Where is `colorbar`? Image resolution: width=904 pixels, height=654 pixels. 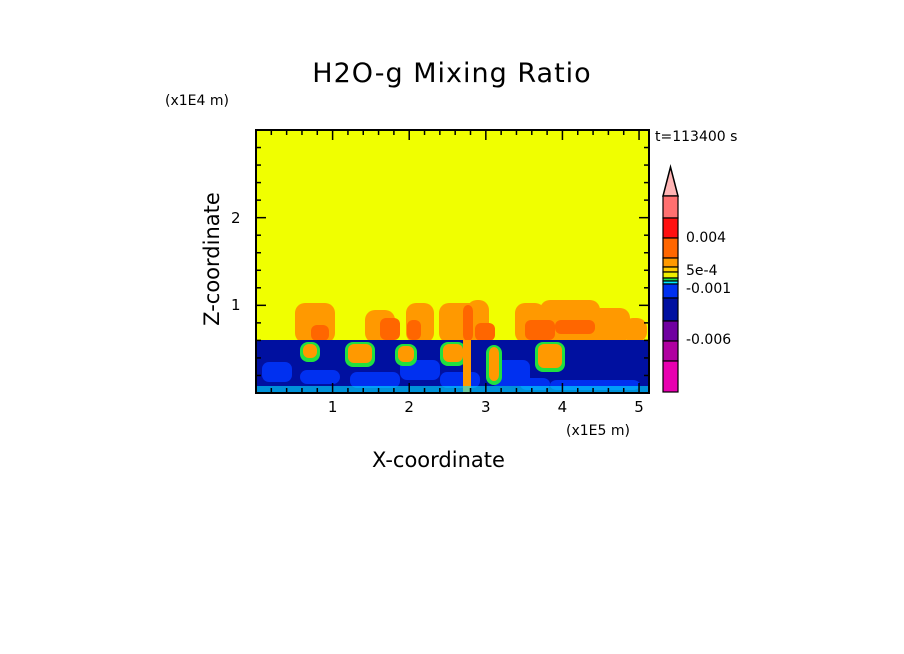
colorbar is located at coordinates (670, 278).